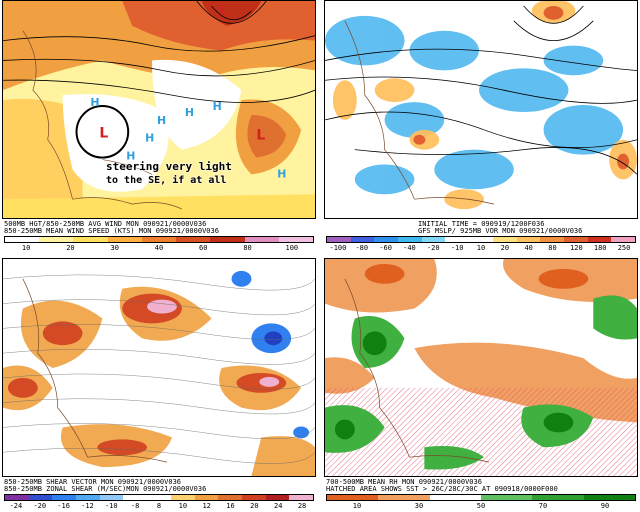  What do you see at coordinates (338, 248) in the screenshot?
I see `tick-label: -100` at bounding box center [338, 248].